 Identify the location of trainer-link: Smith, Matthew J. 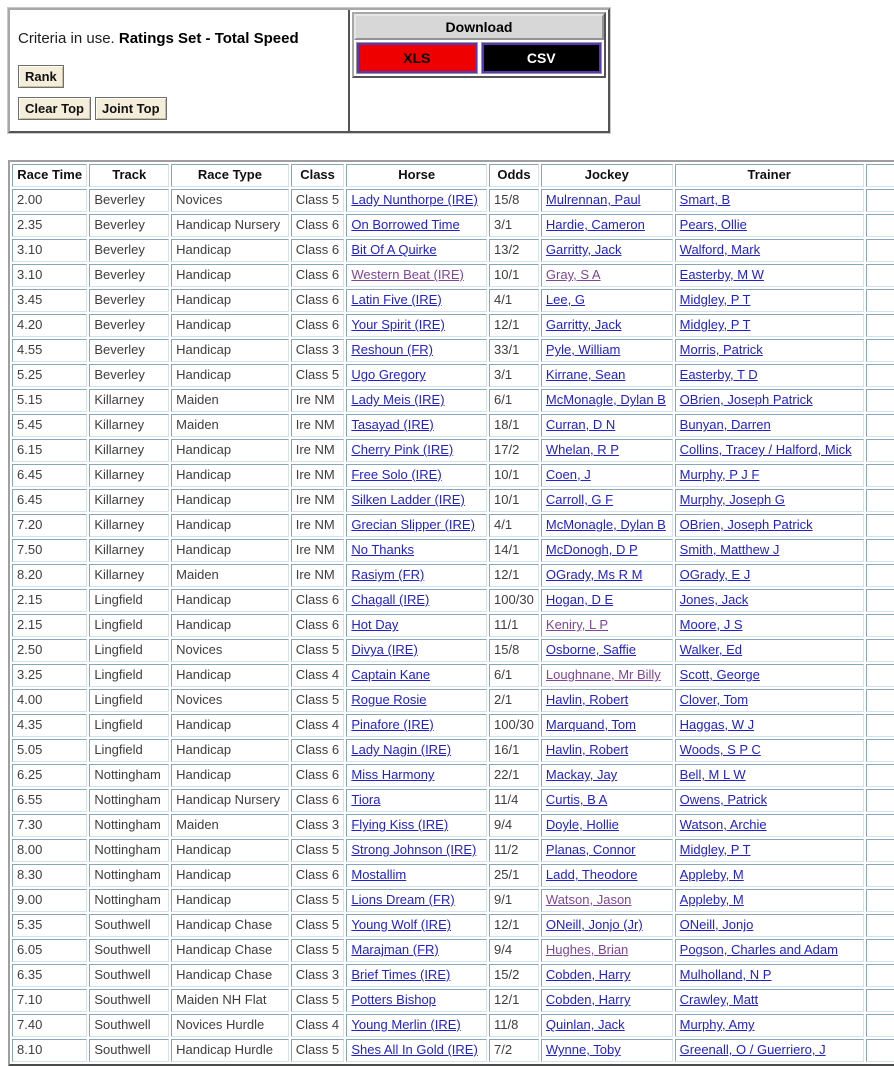
(729, 549).